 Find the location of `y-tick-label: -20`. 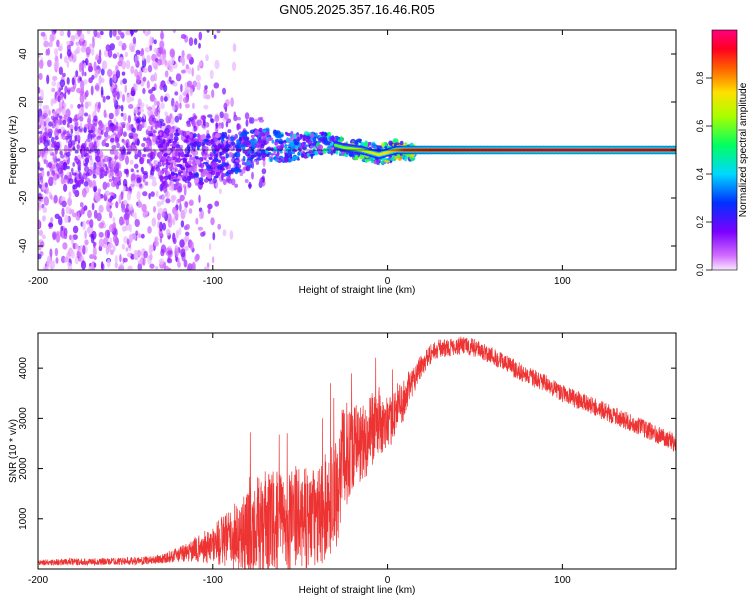

y-tick-label: -20 is located at coordinates (23, 197).